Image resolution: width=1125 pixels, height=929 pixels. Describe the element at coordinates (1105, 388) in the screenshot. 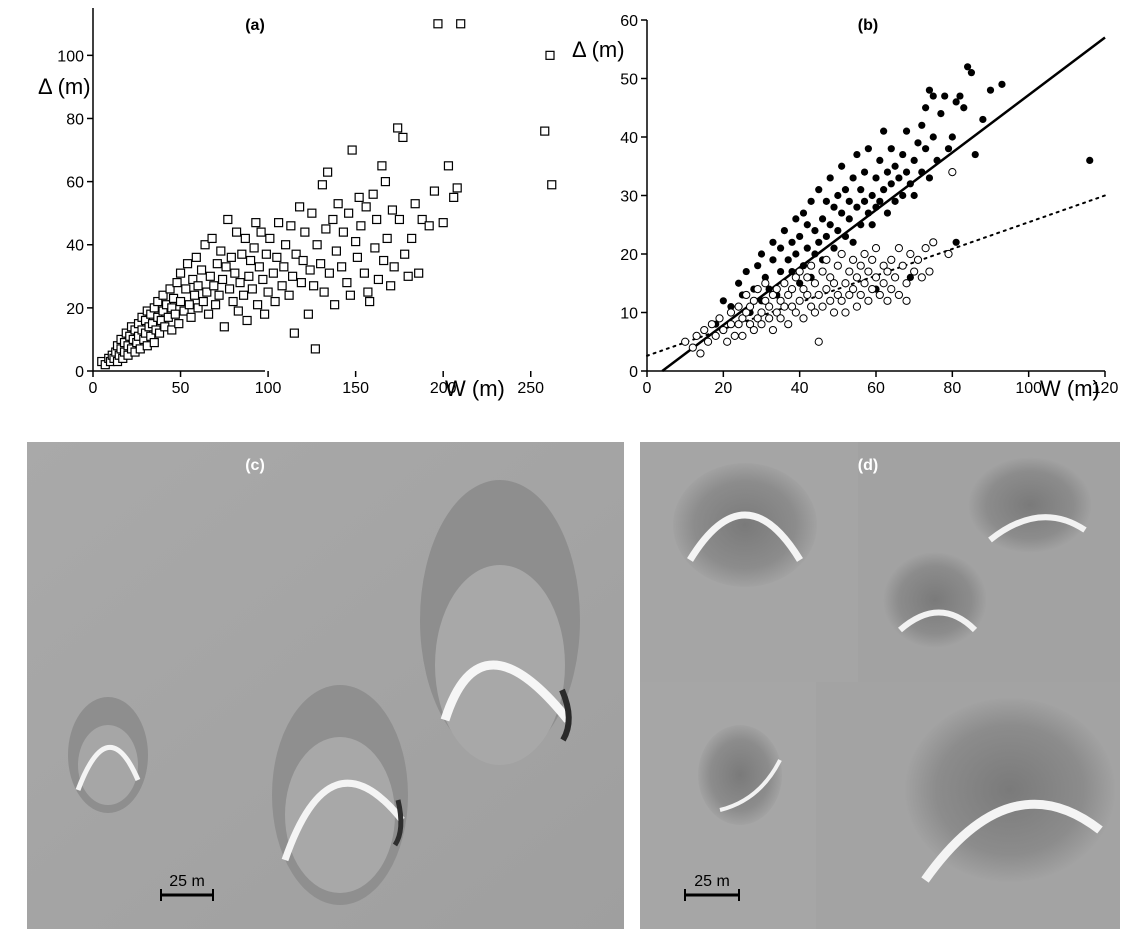

I see `x-tick-label: 120` at that location.